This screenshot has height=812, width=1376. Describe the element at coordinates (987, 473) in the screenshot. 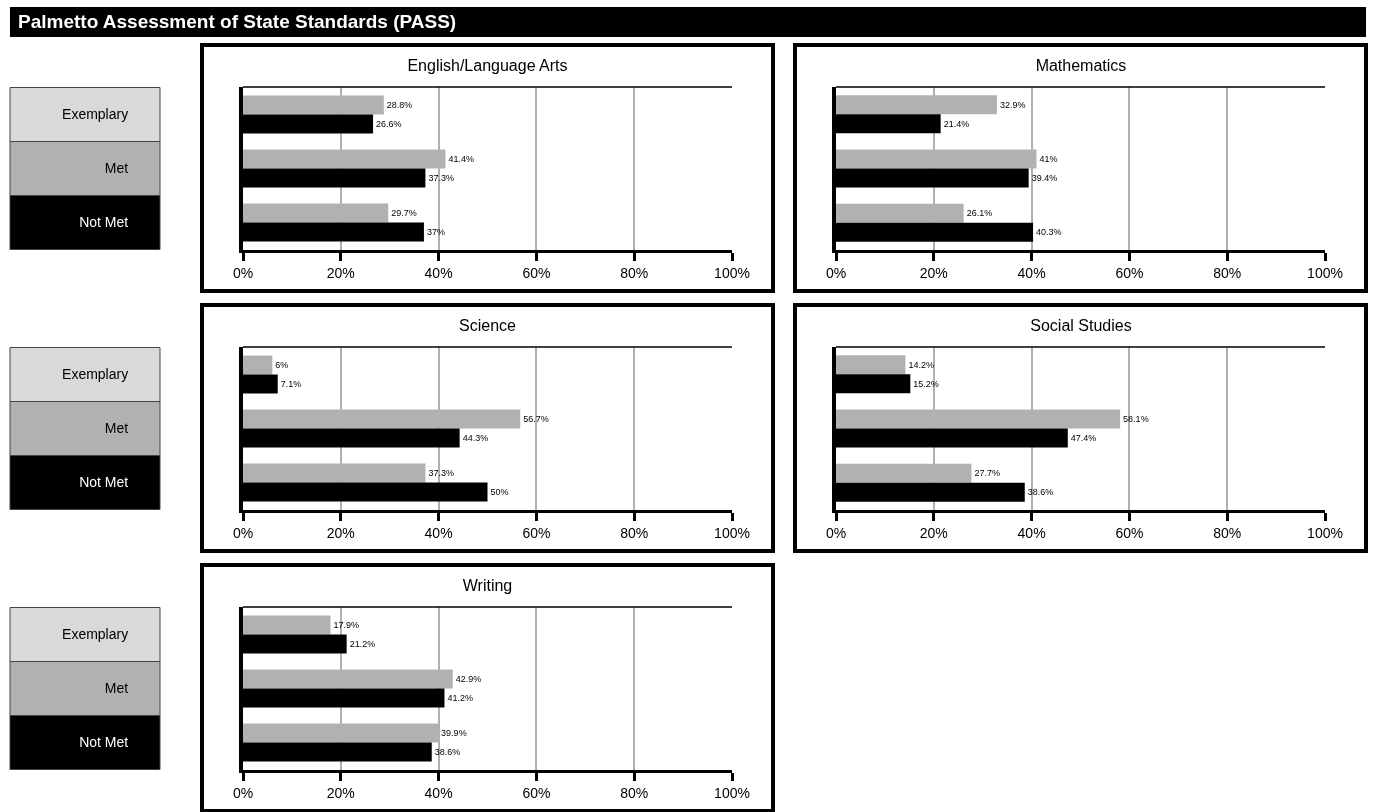

I see `data-label: 27.7%` at that location.